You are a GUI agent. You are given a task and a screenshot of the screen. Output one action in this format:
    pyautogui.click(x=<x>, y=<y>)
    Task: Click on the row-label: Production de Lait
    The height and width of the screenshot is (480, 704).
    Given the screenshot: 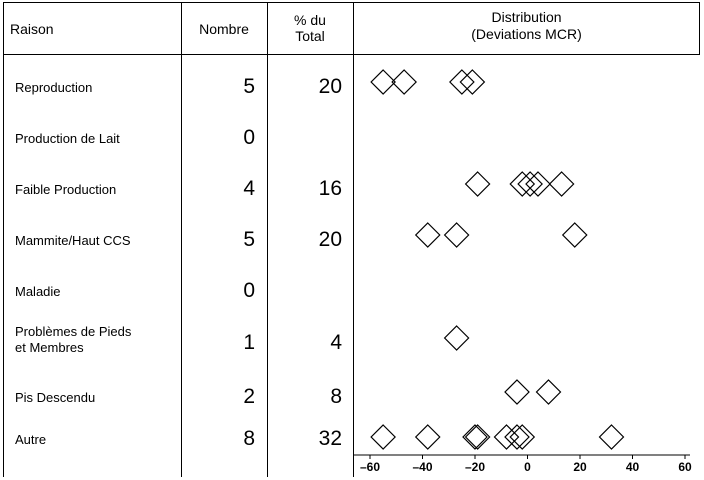 What is the action you would take?
    pyautogui.click(x=67, y=138)
    